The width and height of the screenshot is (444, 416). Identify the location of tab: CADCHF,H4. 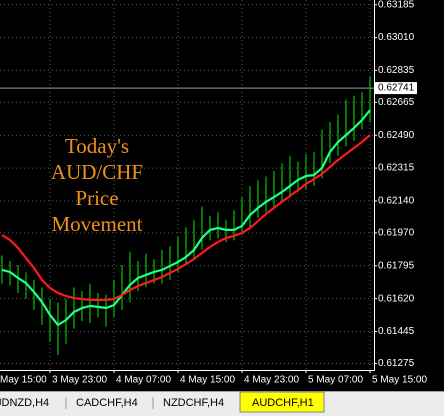
(107, 403).